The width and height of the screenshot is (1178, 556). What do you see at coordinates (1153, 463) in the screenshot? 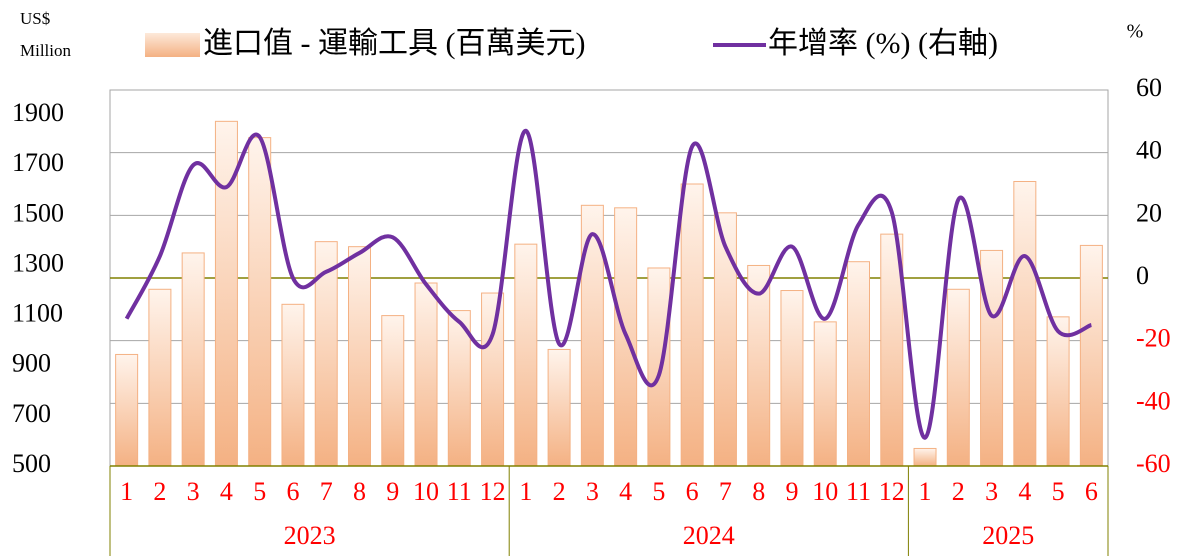
I see `y2-tick-label: -60` at bounding box center [1153, 463].